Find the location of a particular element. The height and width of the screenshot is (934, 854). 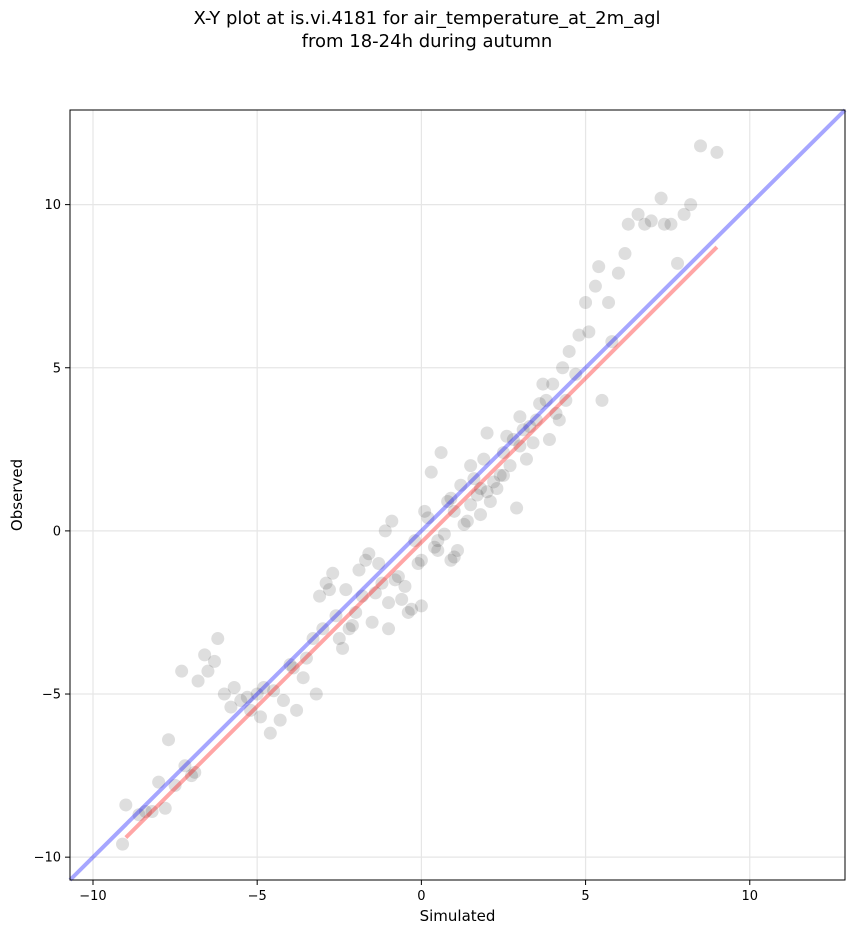

y-axis-label: Observed is located at coordinates (17, 495).